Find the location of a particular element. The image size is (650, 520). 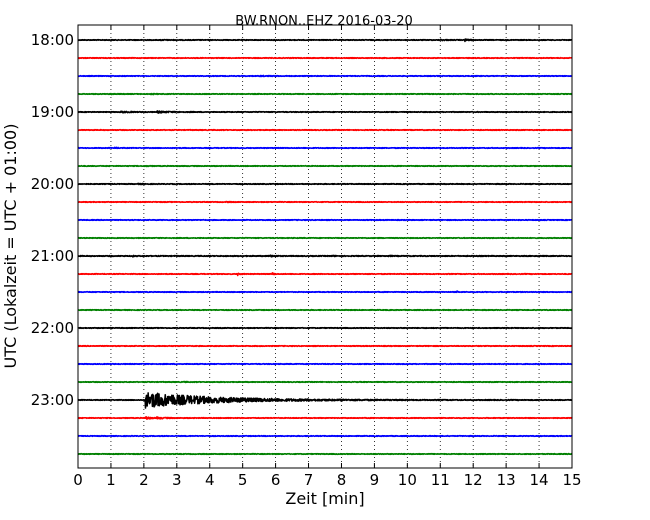

x-tick-label: 4 is located at coordinates (210, 480).